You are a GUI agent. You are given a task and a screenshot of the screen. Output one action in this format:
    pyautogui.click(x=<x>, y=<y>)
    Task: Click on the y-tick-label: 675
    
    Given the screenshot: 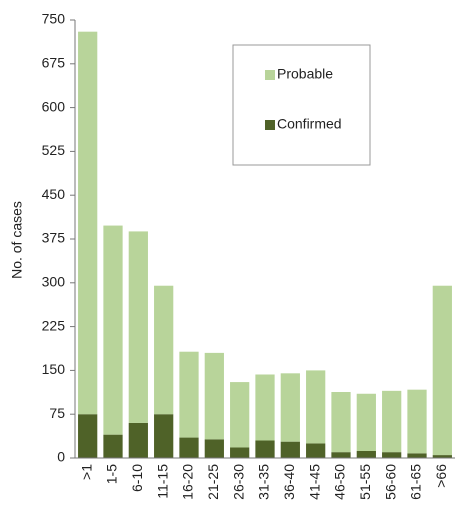 What is the action you would take?
    pyautogui.click(x=54, y=63)
    